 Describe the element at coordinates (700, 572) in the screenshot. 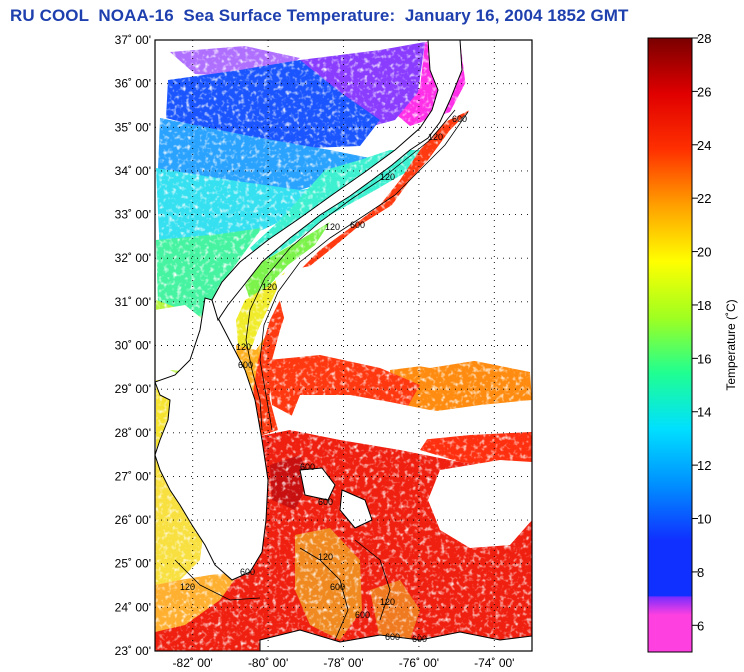

I see `colorbar-tick-label: 8` at that location.